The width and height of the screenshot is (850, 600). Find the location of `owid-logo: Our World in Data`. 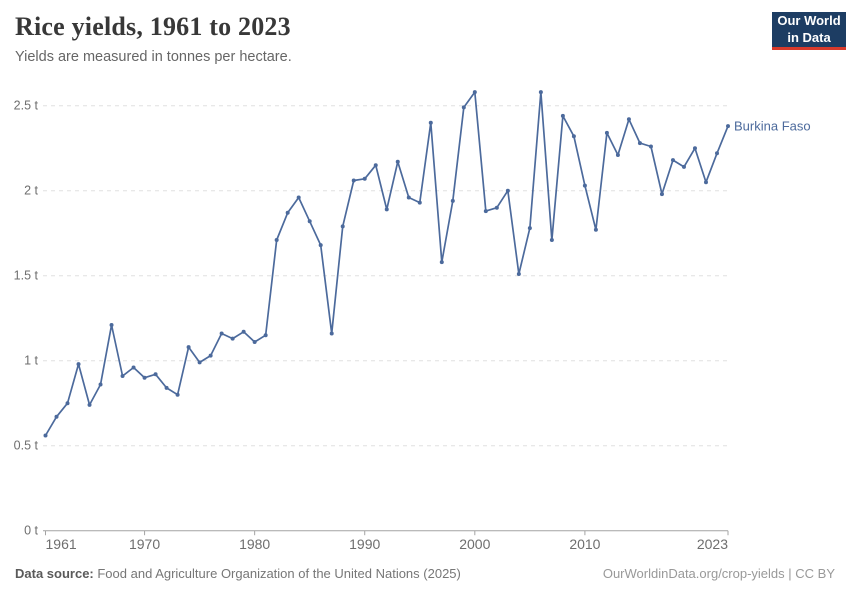

owid-logo: Our World in Data is located at coordinates (809, 31).